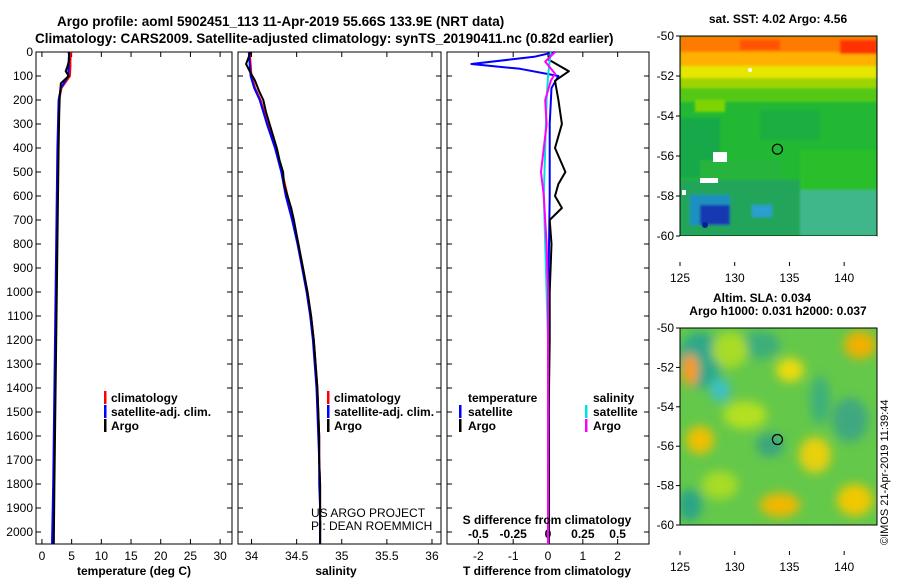  I want to click on sla-longitude-ticks: 125 130 135 140, so click(762, 562).